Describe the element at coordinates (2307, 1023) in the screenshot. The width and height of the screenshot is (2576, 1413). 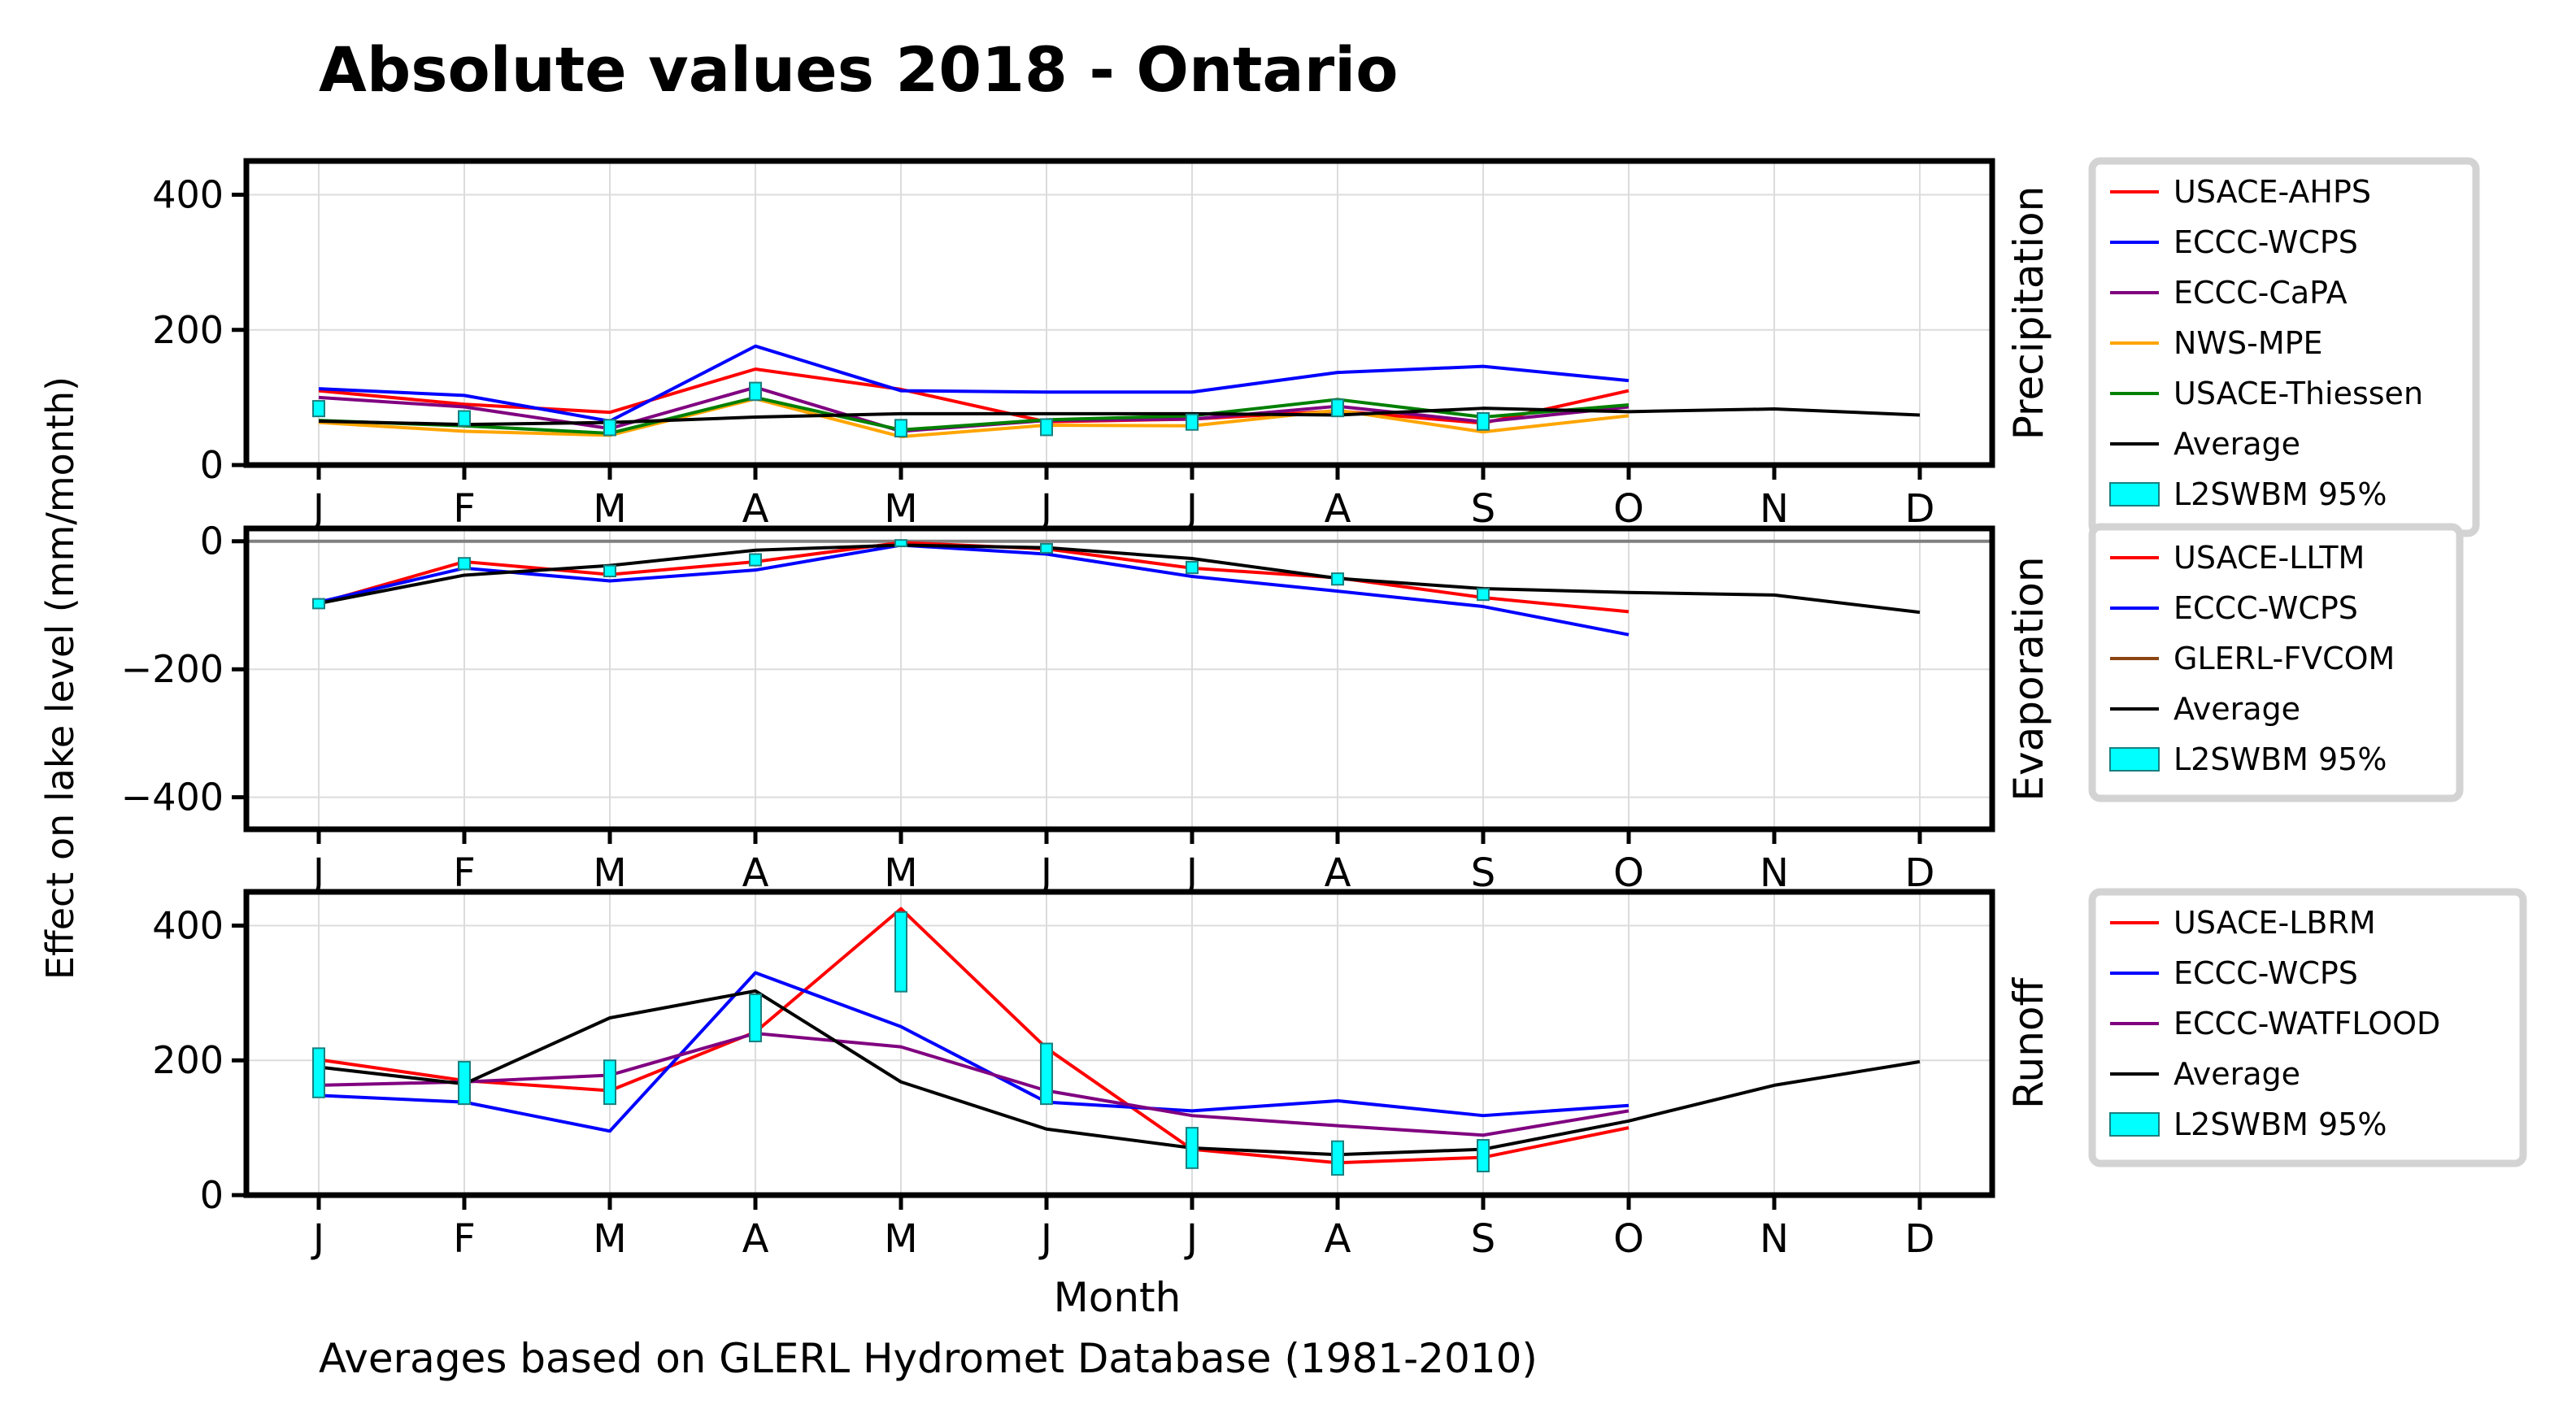
I see `legend-label: ECCC-WATFLOOD` at that location.